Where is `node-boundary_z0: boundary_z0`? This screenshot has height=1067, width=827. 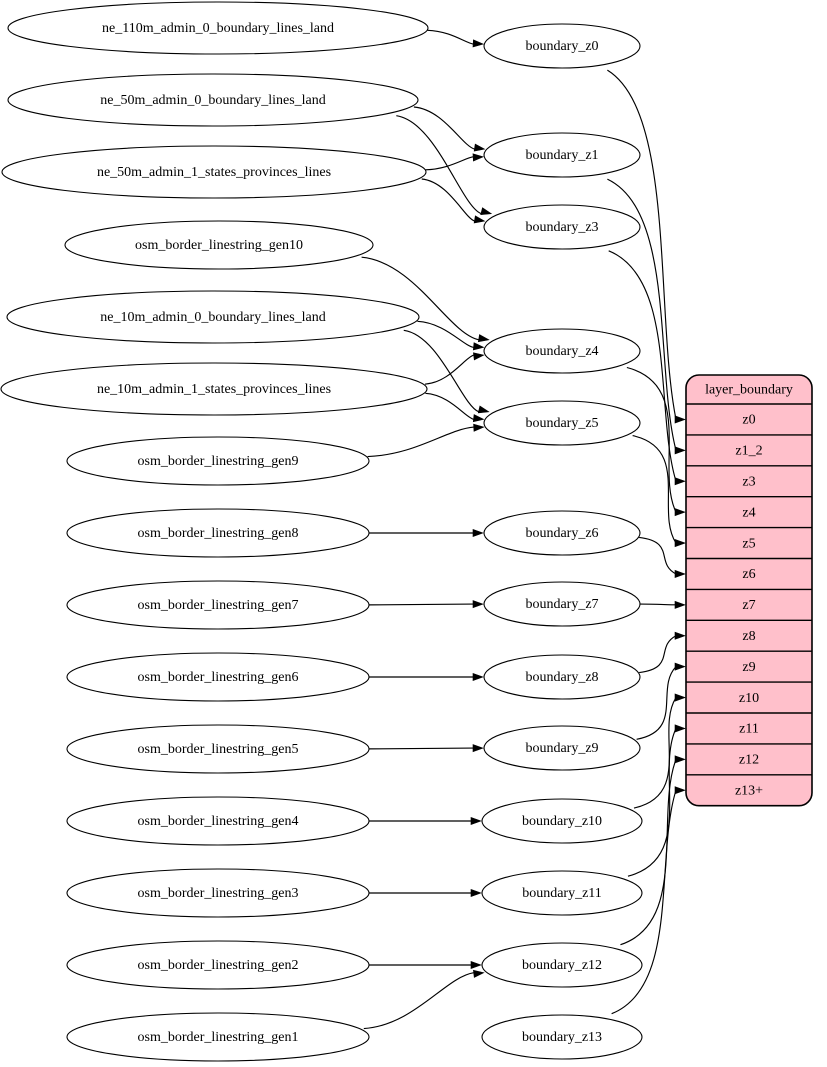
node-boundary_z0: boundary_z0 is located at coordinates (562, 46).